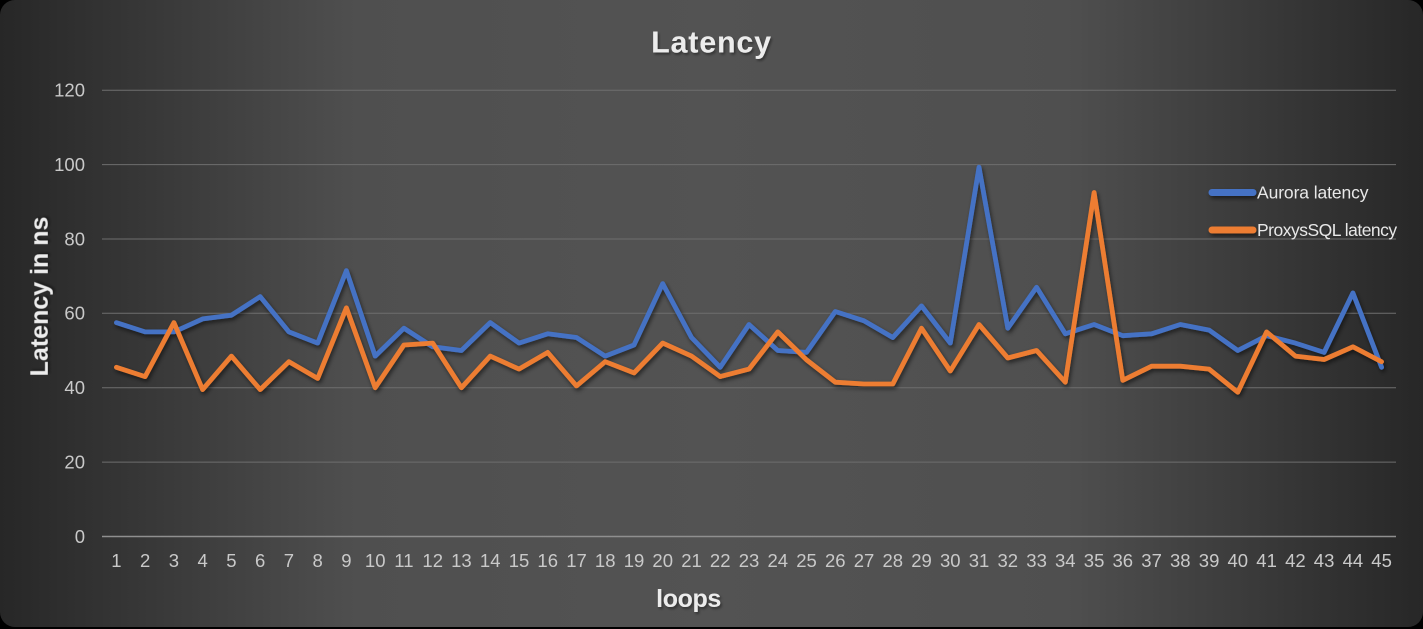 The width and height of the screenshot is (1423, 629). Describe the element at coordinates (260, 560) in the screenshot. I see `svg-text: 6` at that location.